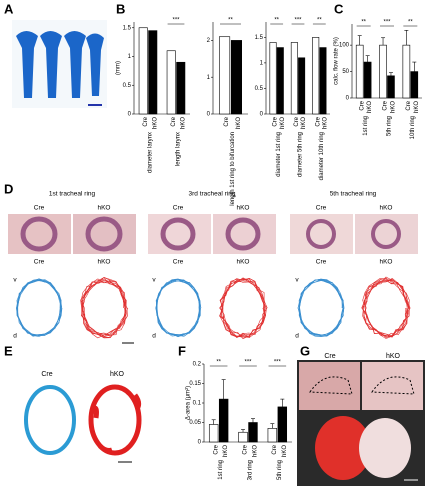  I want to click on y-tick-label: 1.5, so click(127, 28).